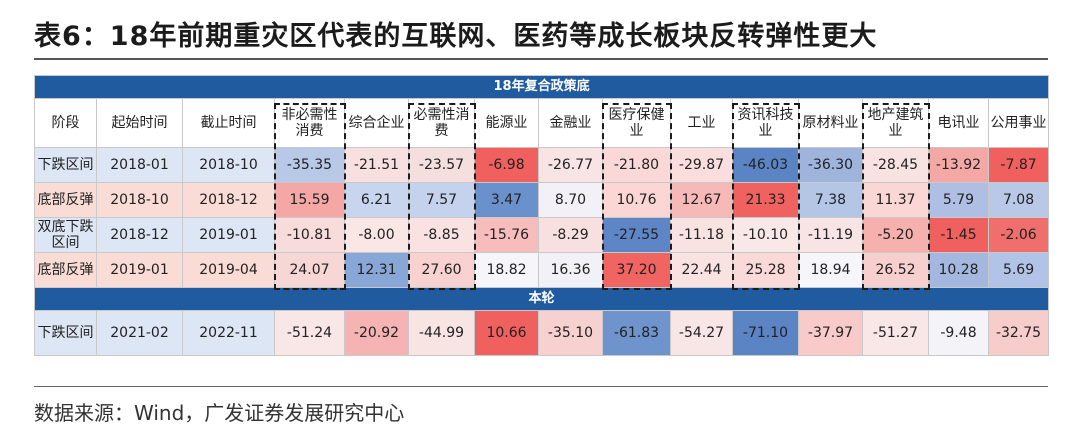  Describe the element at coordinates (228, 333) in the screenshot. I see `end-date-cell: 2022-11` at that location.